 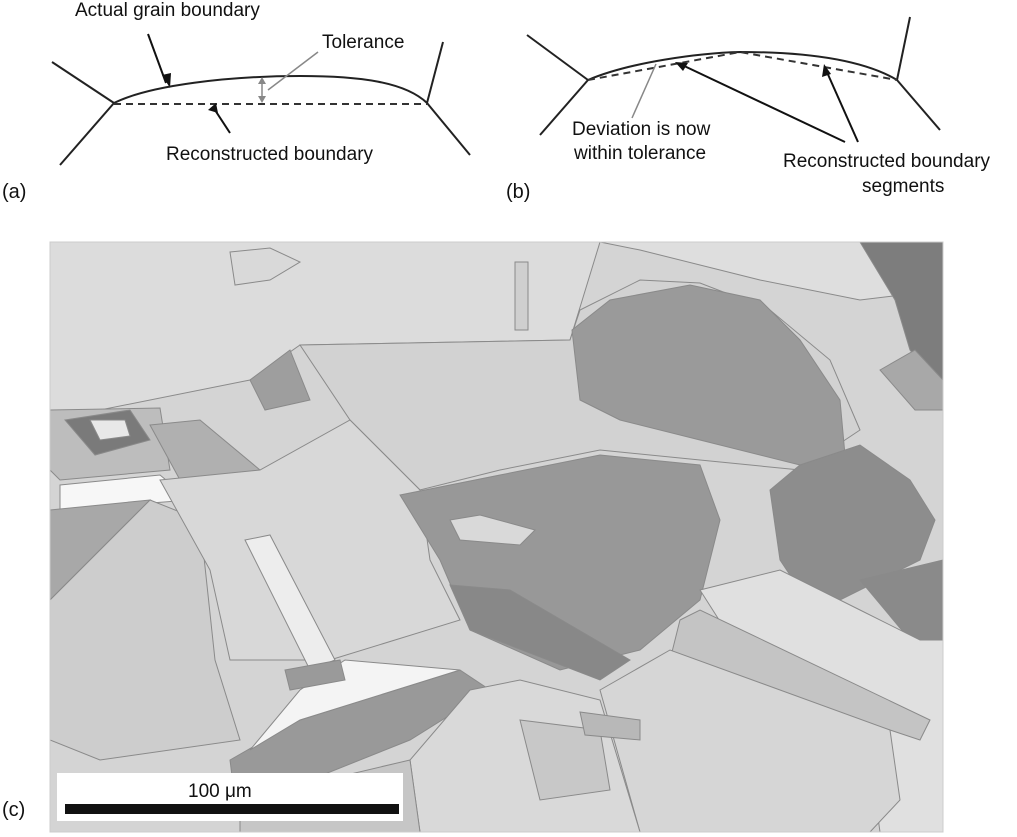 What do you see at coordinates (293, 71) in the screenshot?
I see `tolerance-leader` at bounding box center [293, 71].